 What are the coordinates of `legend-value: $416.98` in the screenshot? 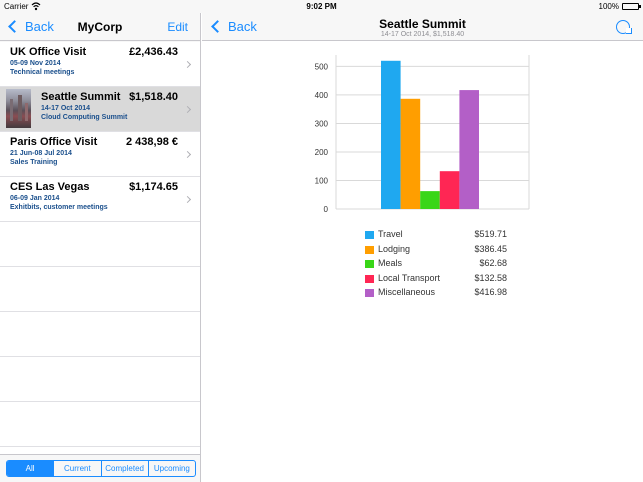 It's located at (490, 292).